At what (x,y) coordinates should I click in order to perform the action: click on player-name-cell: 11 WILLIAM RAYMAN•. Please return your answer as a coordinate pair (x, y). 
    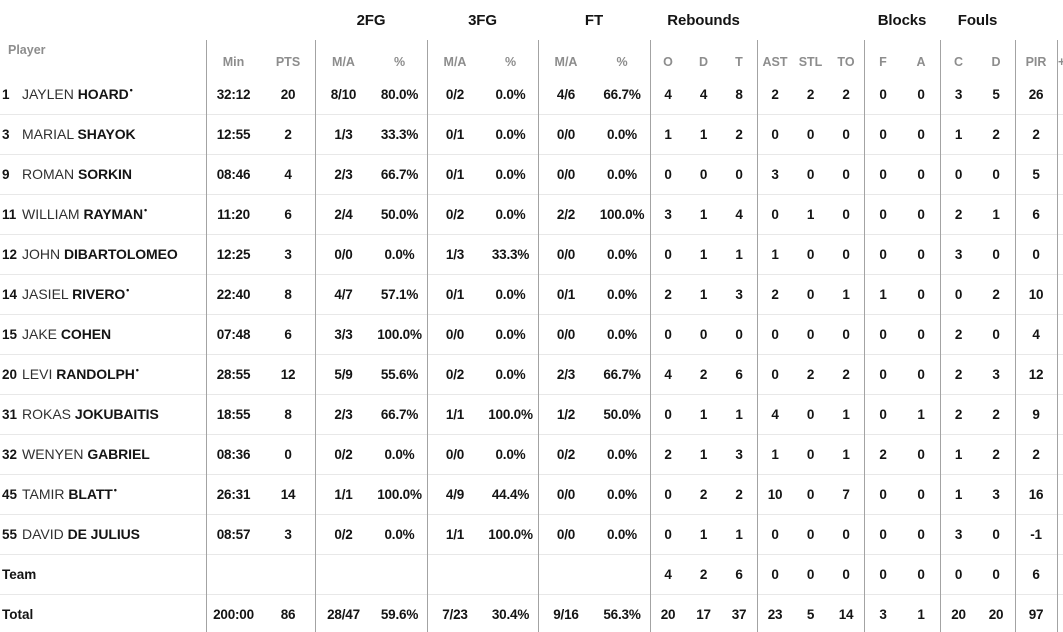
    Looking at the image, I should click on (103, 214).